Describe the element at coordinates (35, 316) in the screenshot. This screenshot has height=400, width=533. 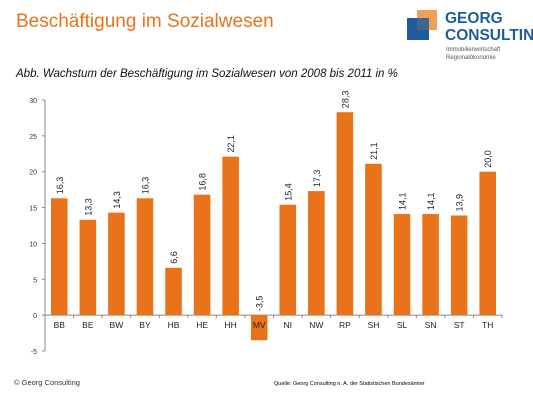
I see `y-tick-label: 0` at that location.